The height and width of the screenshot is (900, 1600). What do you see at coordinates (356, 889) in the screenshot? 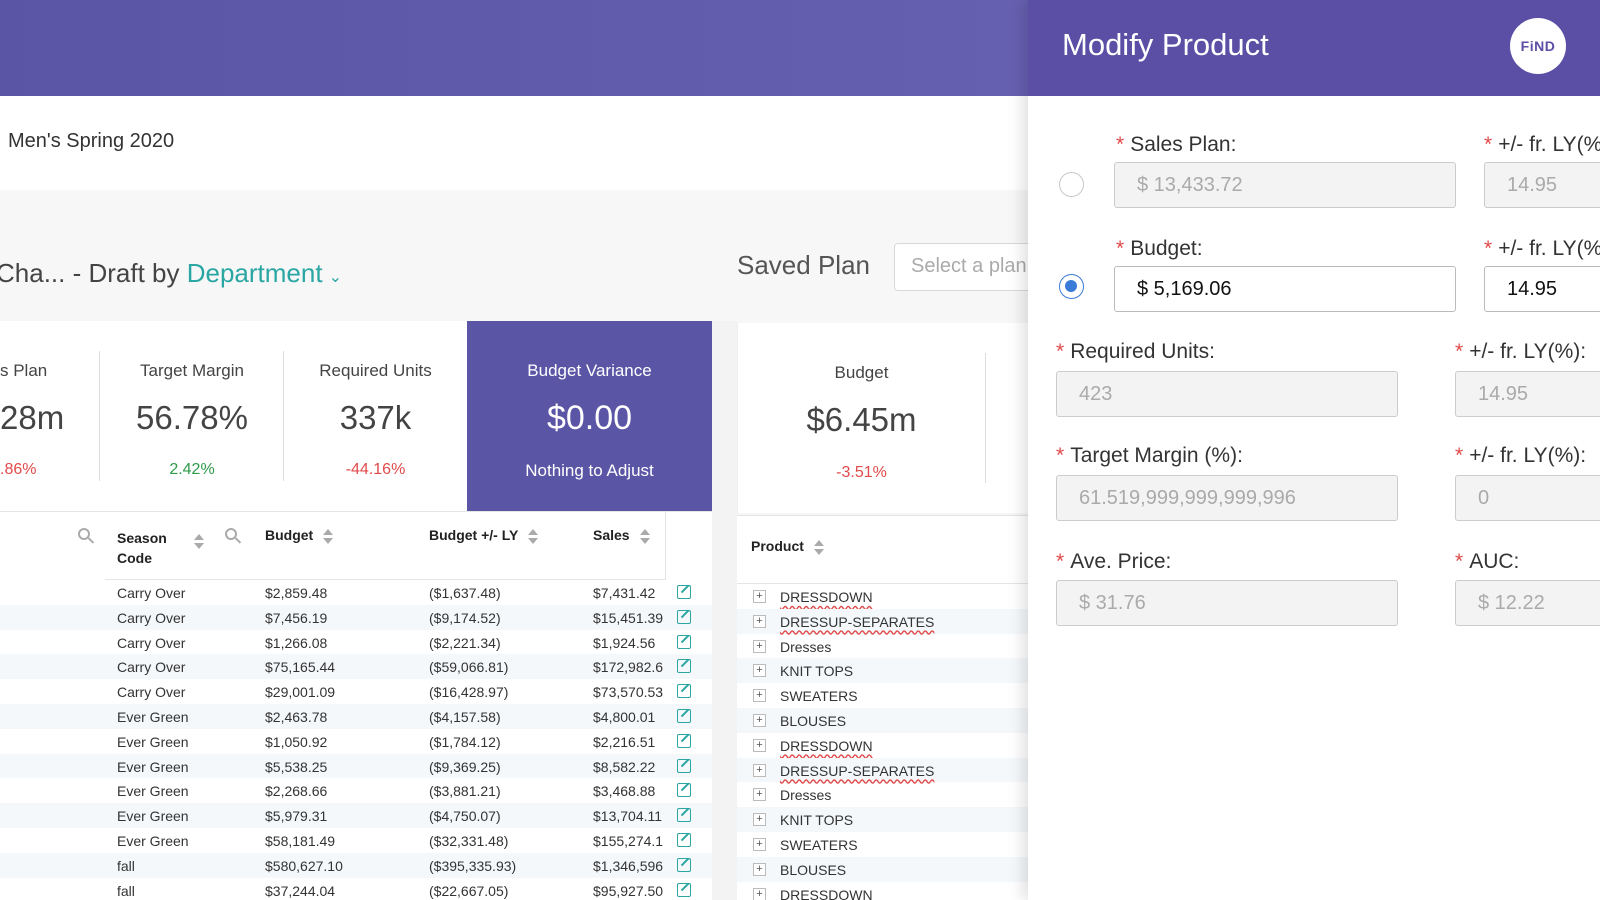
I see `table-row: fall $37,244.04 ($22,667.05) $95,927.50` at bounding box center [356, 889].